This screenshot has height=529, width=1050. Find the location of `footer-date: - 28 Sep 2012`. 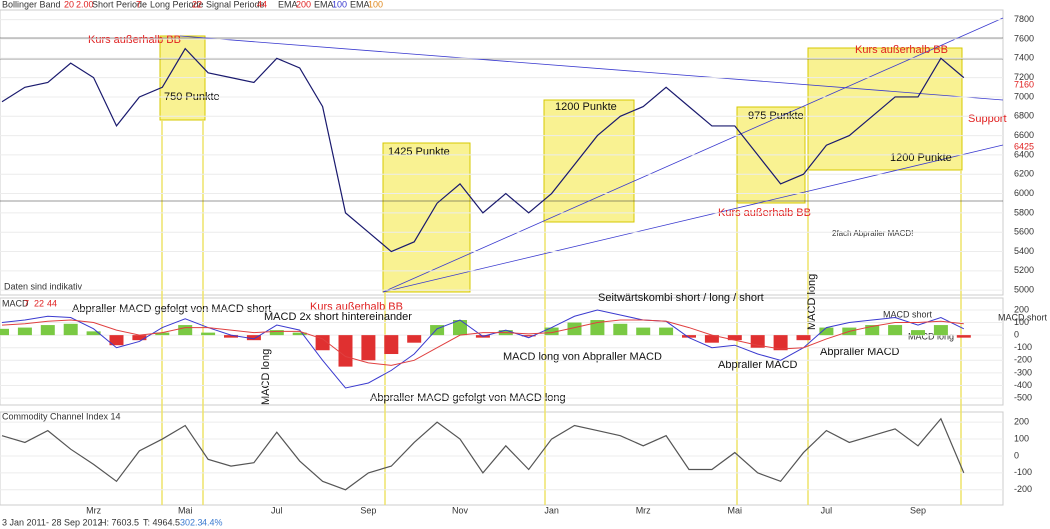

footer-date: - 28 Sep 2012 is located at coordinates (74, 522).